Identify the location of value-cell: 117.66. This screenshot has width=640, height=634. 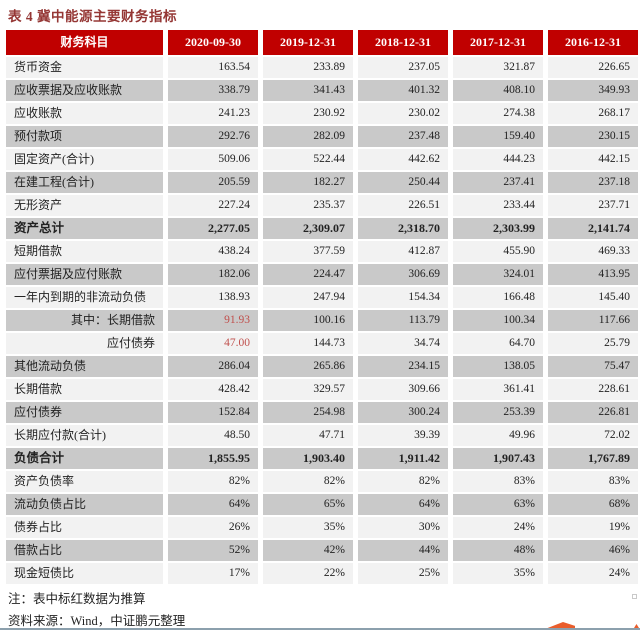
(593, 320).